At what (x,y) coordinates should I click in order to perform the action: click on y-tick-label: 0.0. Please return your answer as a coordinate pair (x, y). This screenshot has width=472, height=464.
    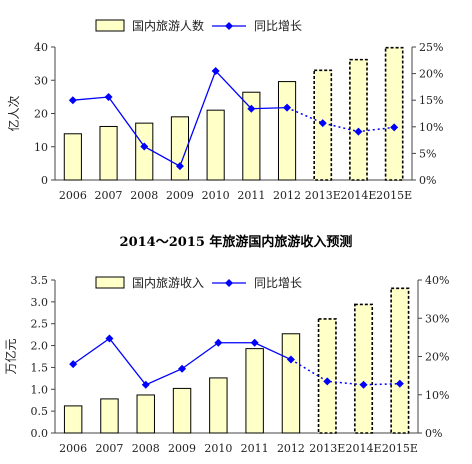
    Looking at the image, I should click on (40, 433).